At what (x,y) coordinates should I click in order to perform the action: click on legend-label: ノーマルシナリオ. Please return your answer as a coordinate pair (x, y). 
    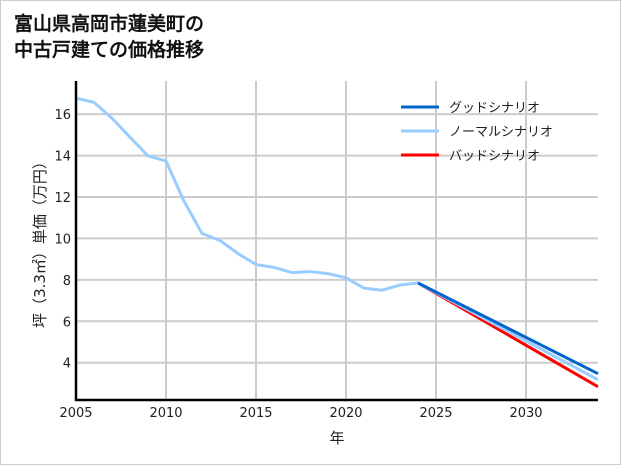
    Looking at the image, I should click on (501, 132).